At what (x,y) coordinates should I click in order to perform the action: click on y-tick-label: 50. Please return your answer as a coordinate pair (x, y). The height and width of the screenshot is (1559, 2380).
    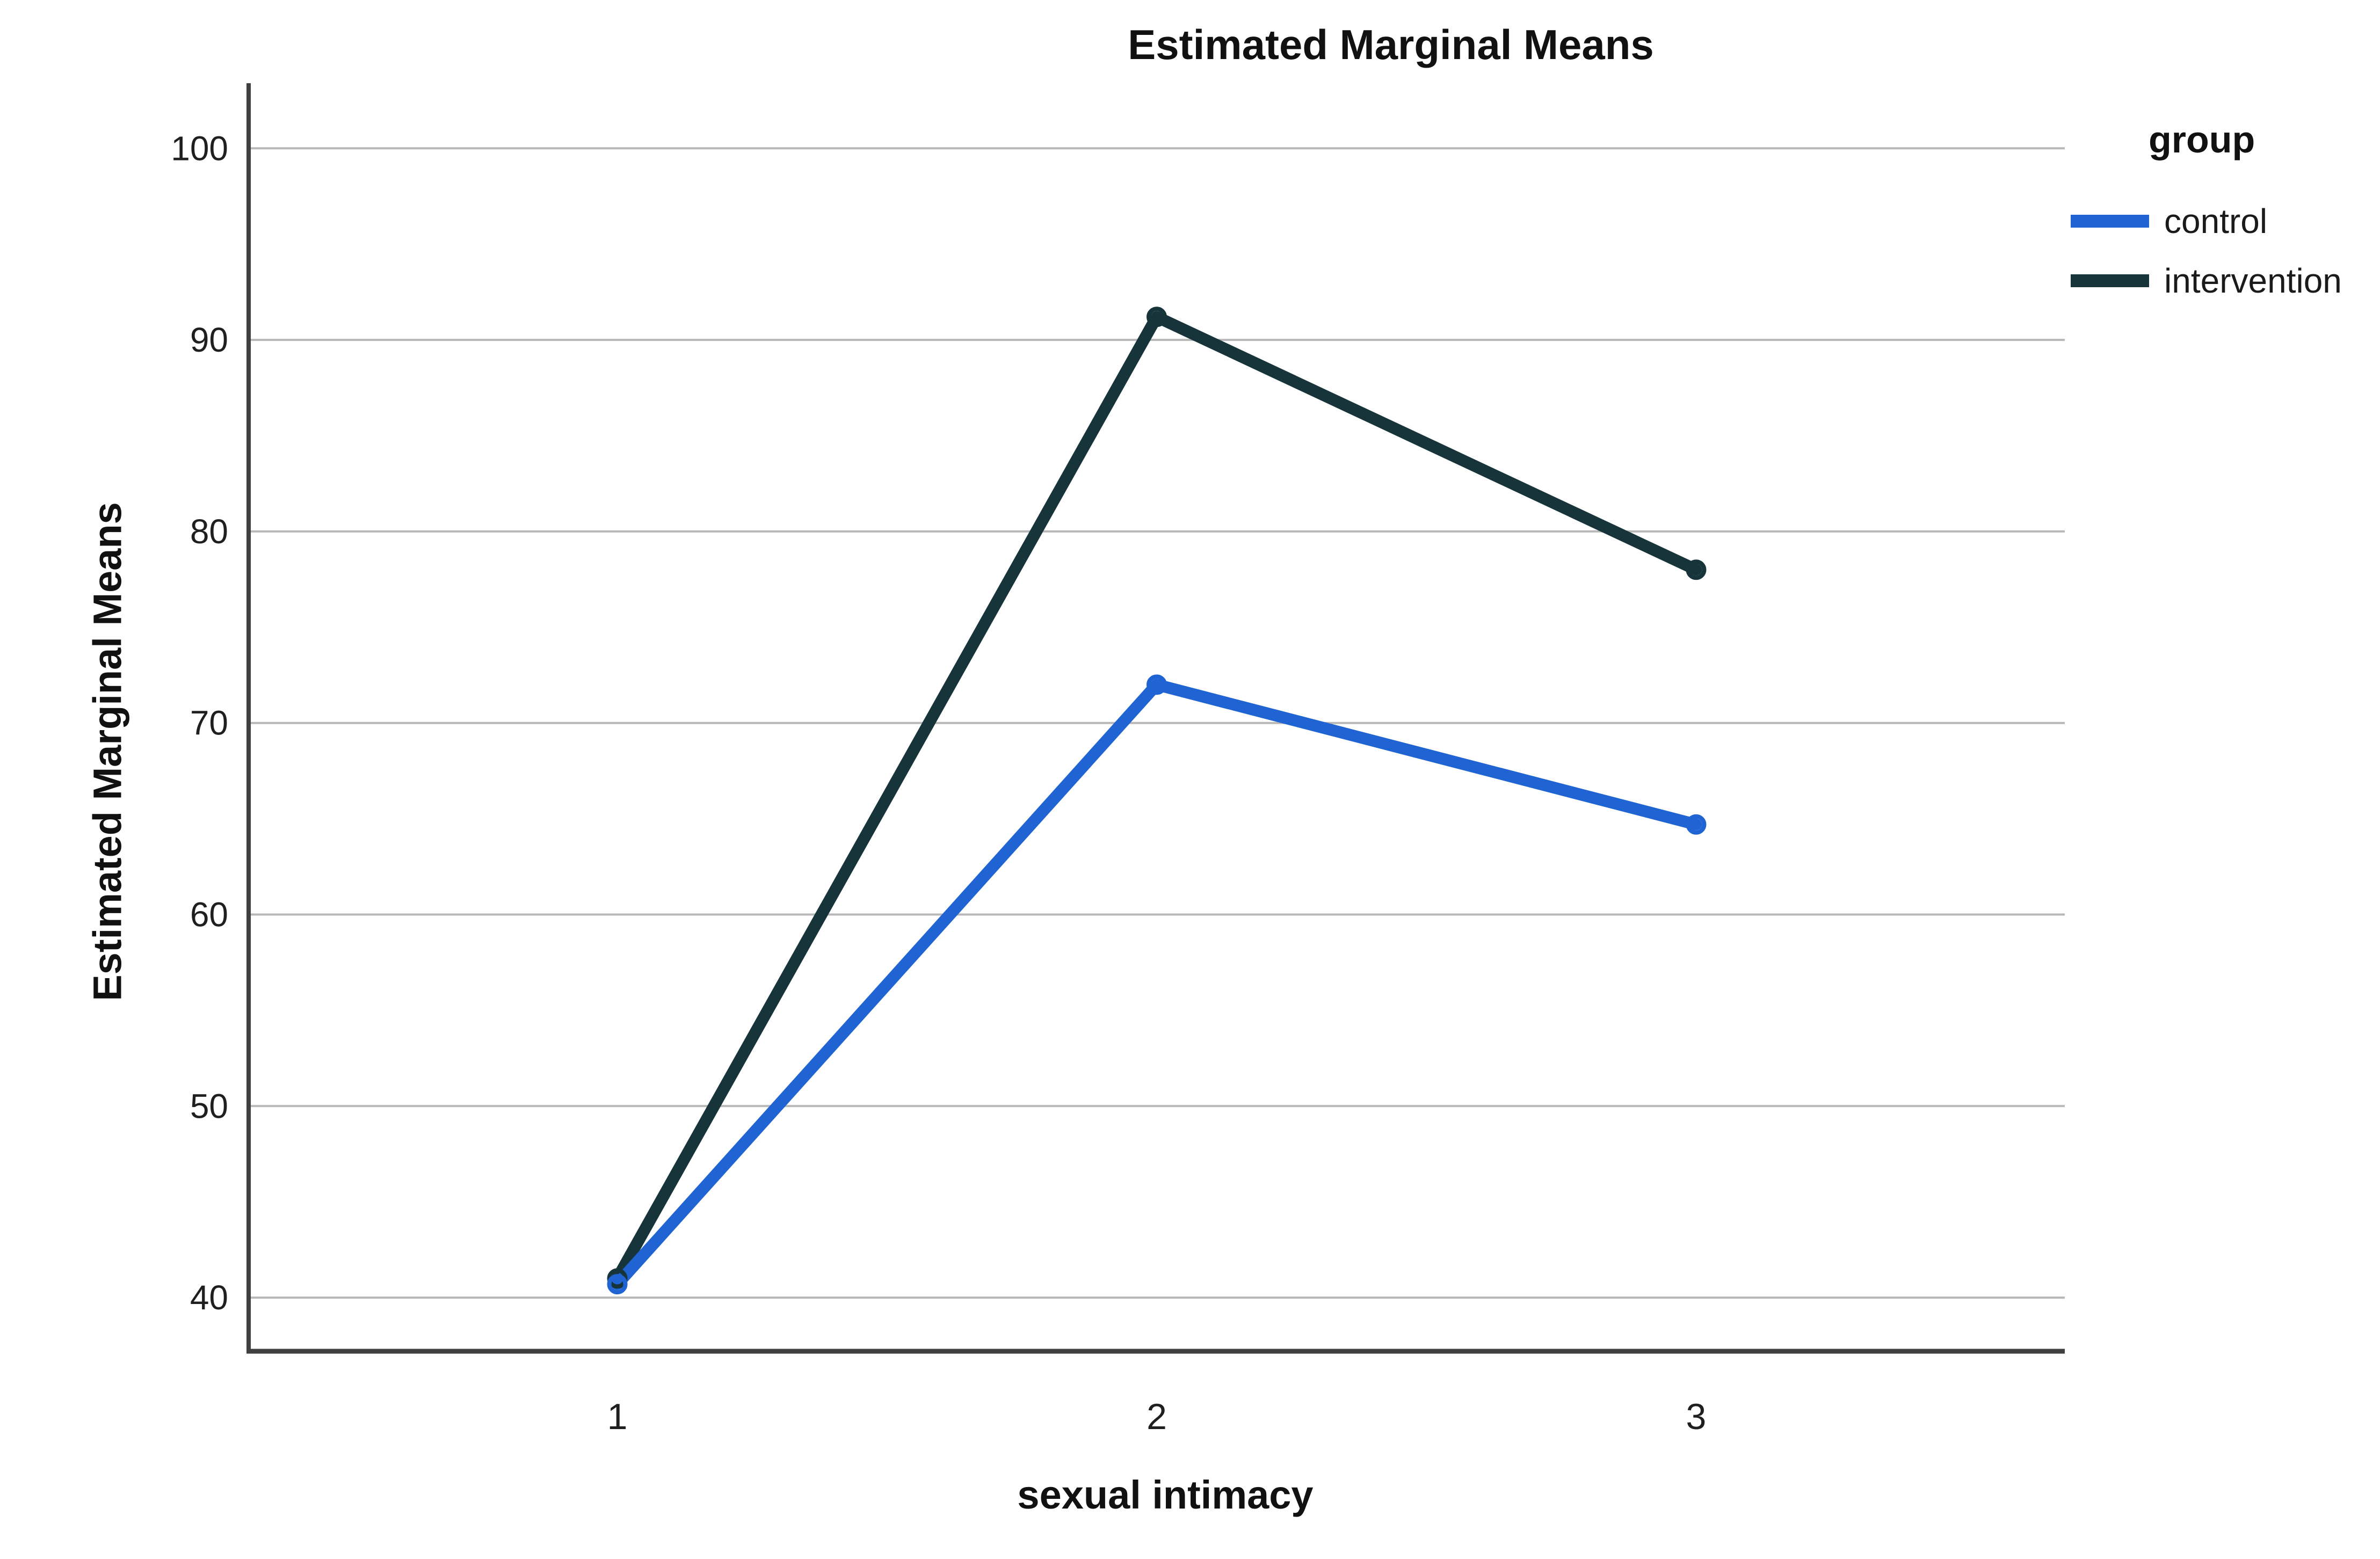
    Looking at the image, I should click on (209, 1106).